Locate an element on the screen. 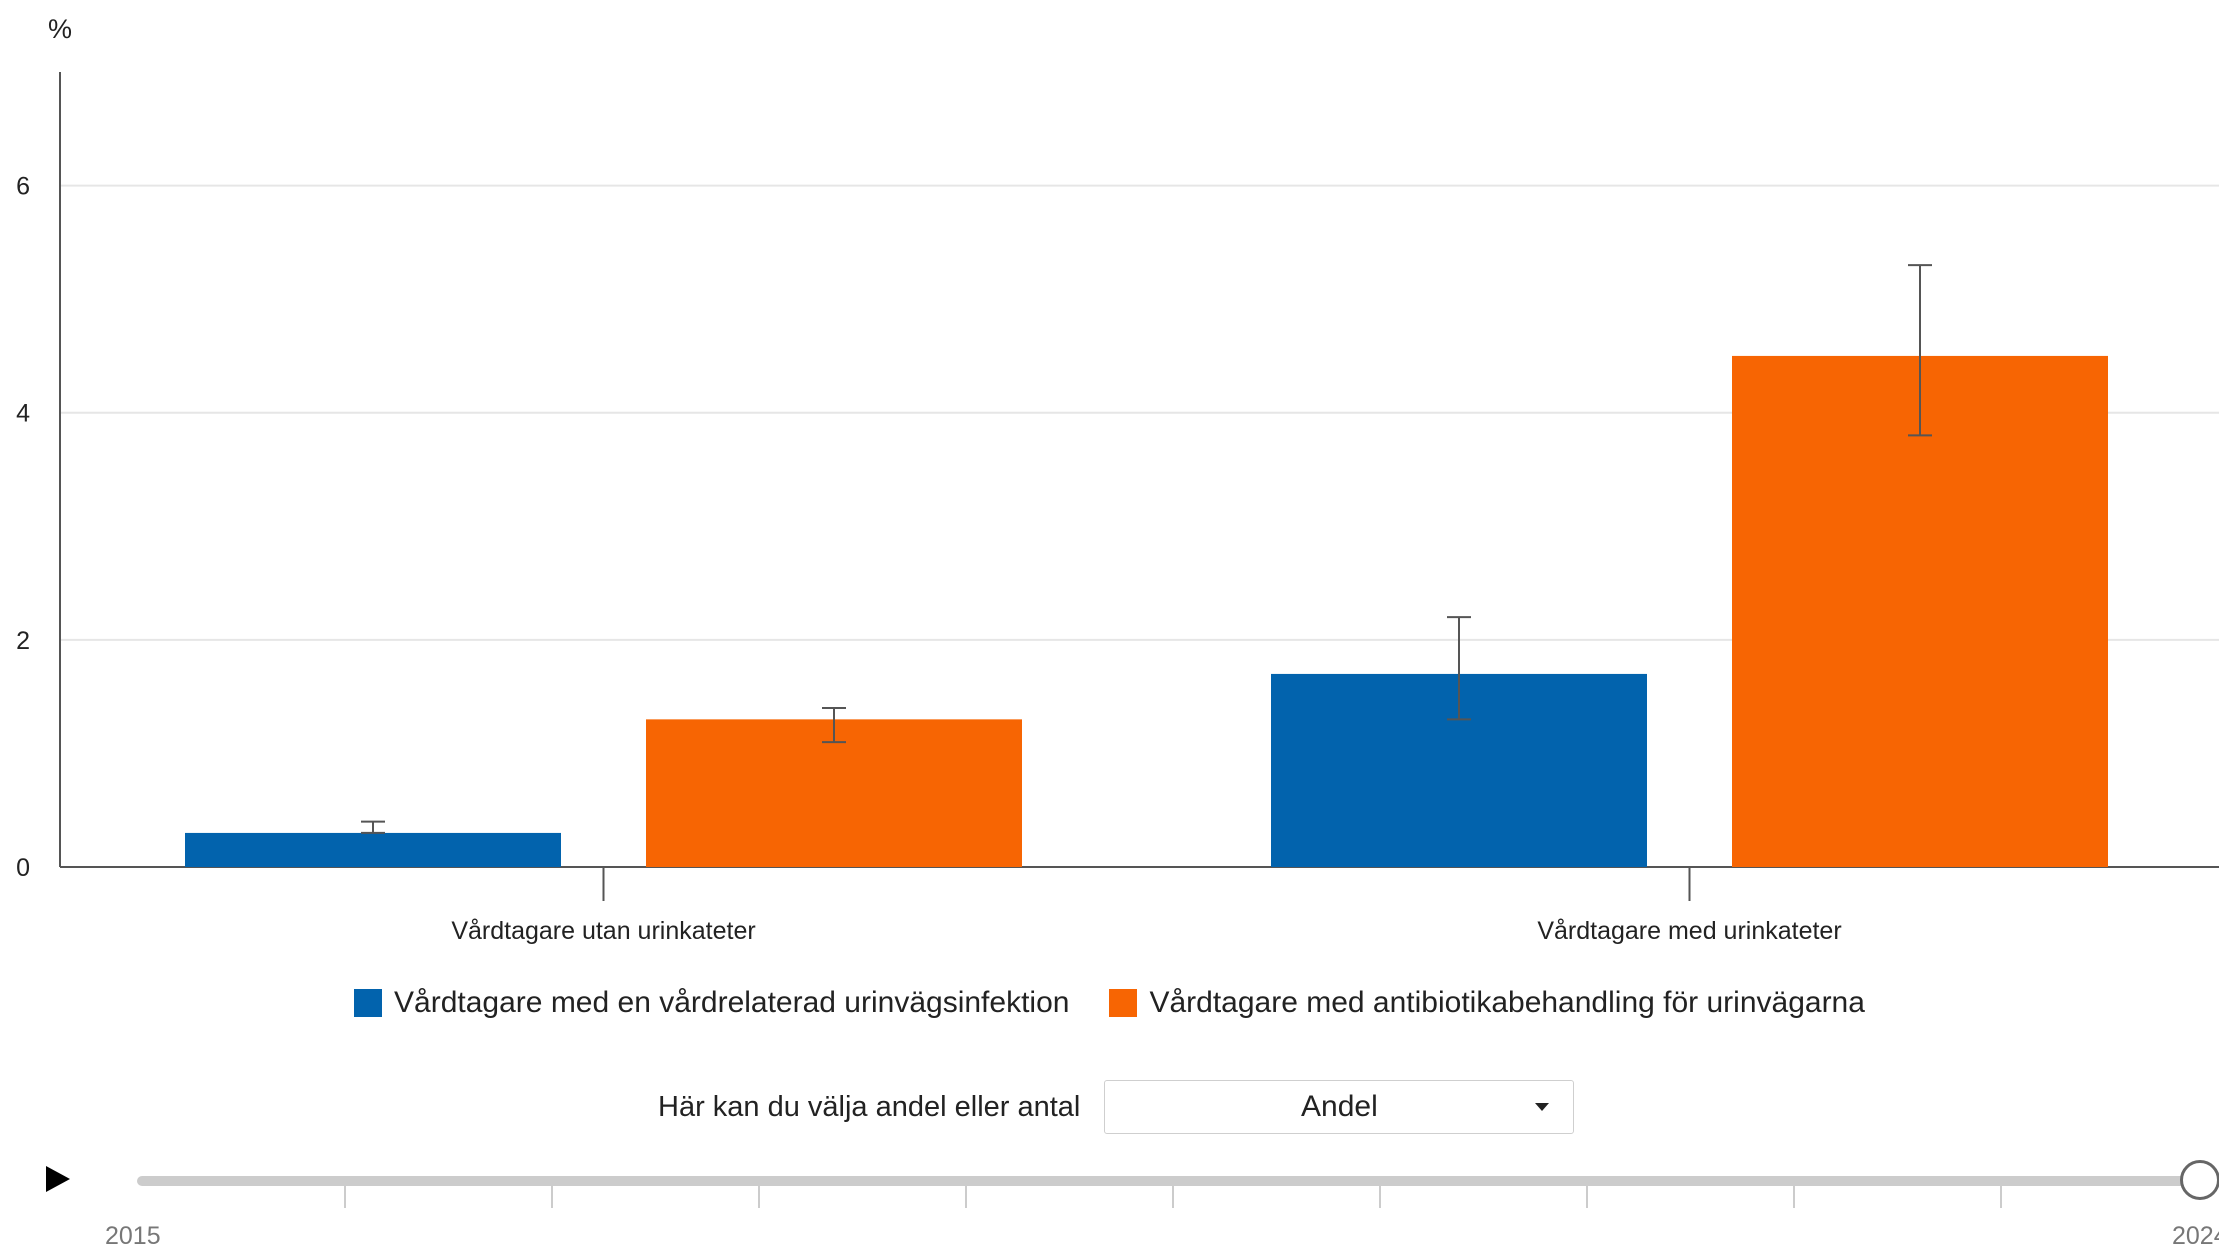 This screenshot has width=2219, height=1251. y-axis-label: % is located at coordinates (60, 29).